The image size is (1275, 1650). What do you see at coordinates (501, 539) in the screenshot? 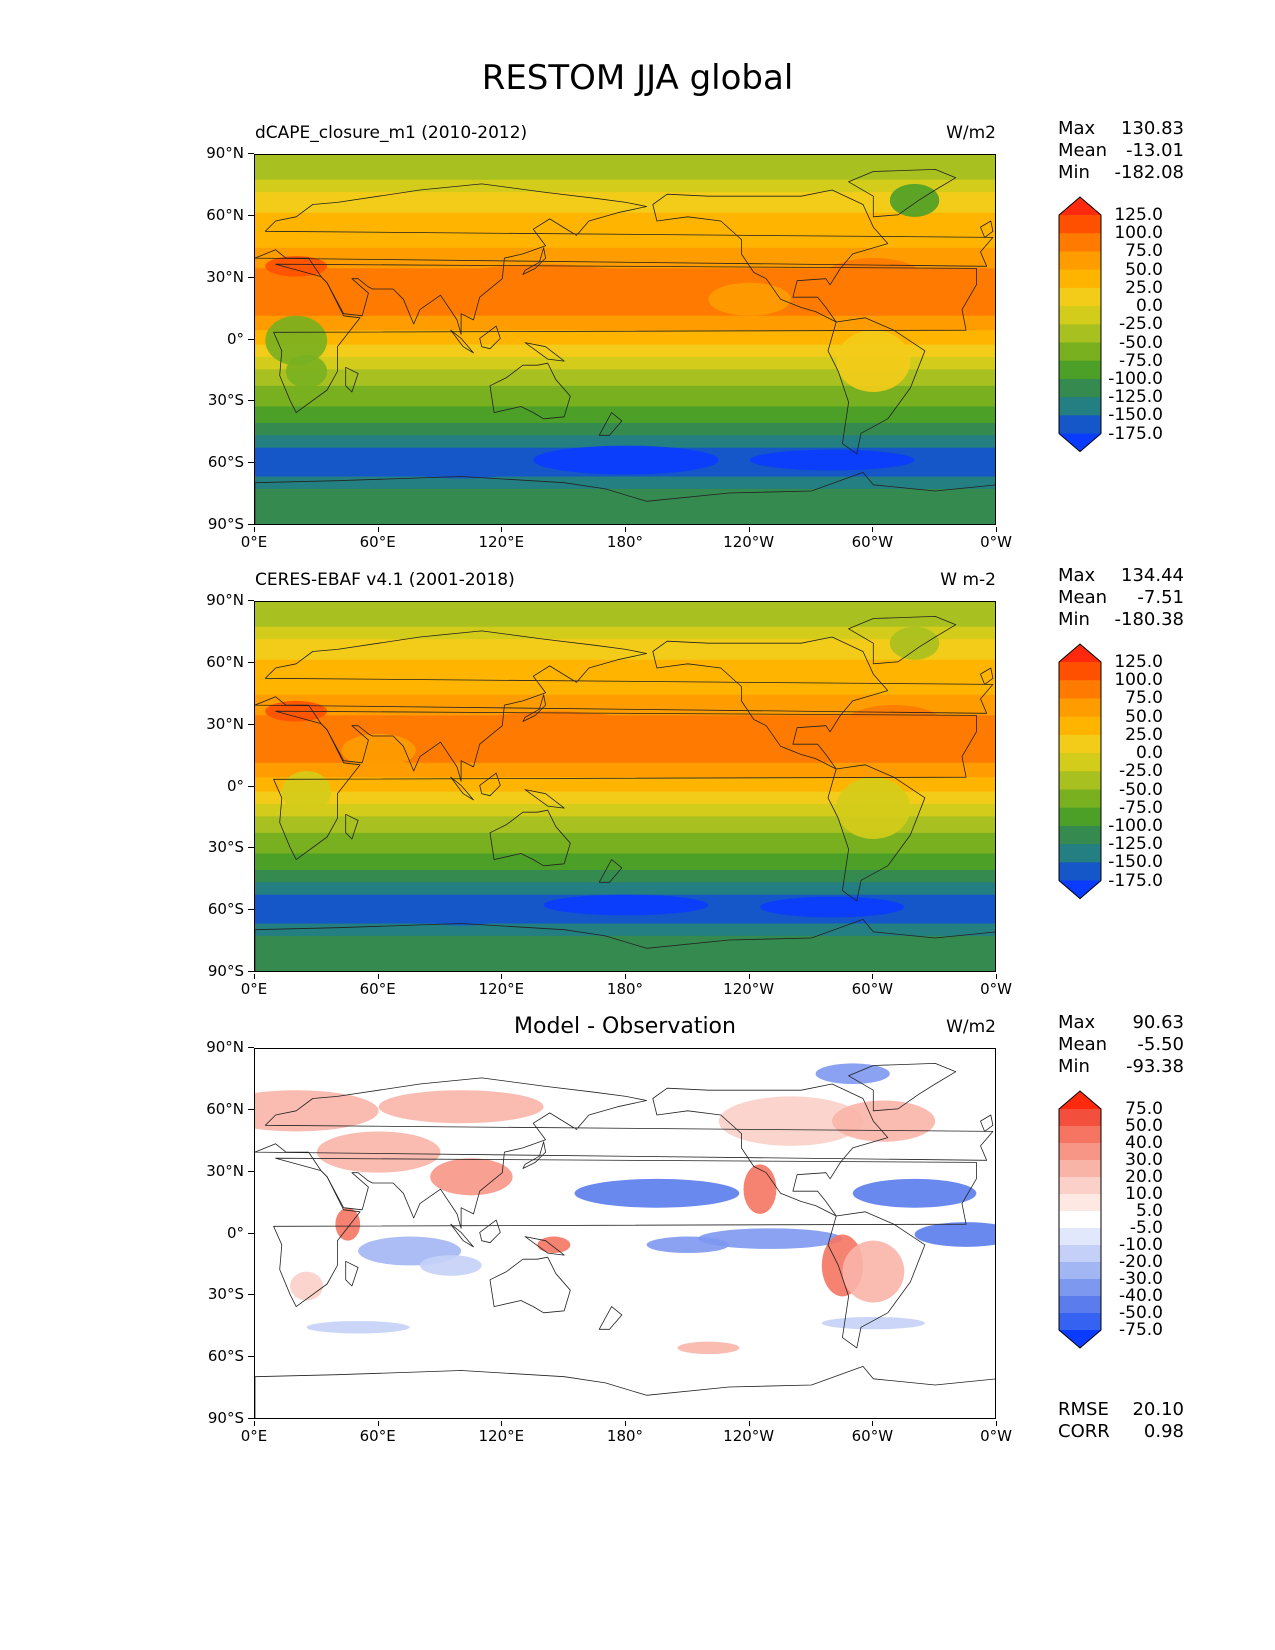
I see `x-tick-label: 120°E` at bounding box center [501, 539].